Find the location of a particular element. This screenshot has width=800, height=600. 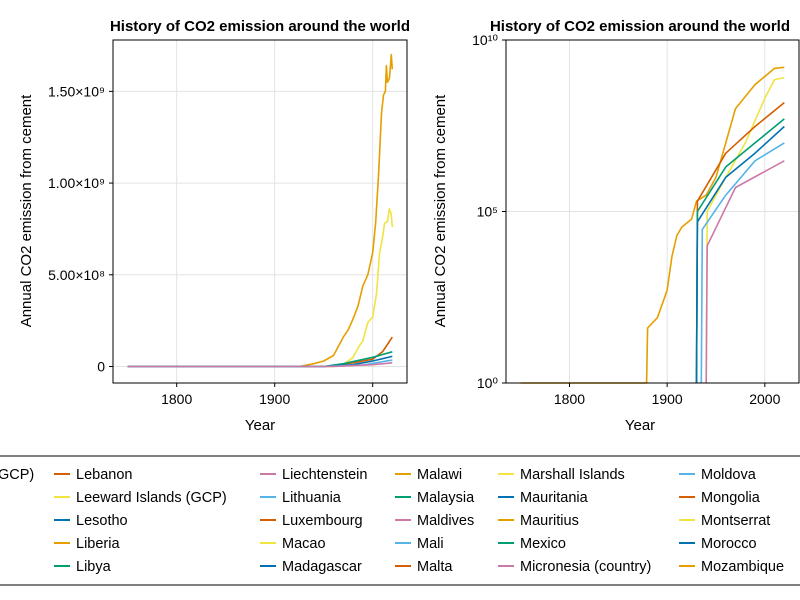

legend-entry-label: Malawi is located at coordinates (439, 475).